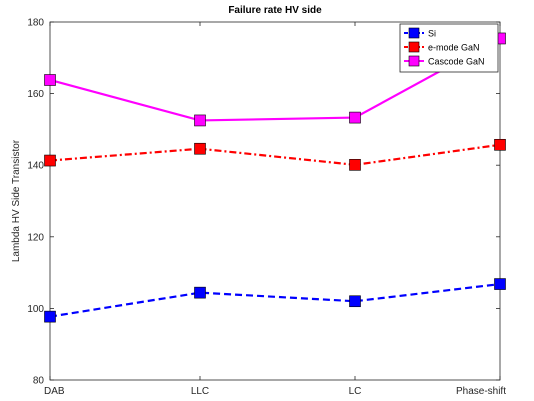  I want to click on x-tick-label: LC, so click(355, 391).